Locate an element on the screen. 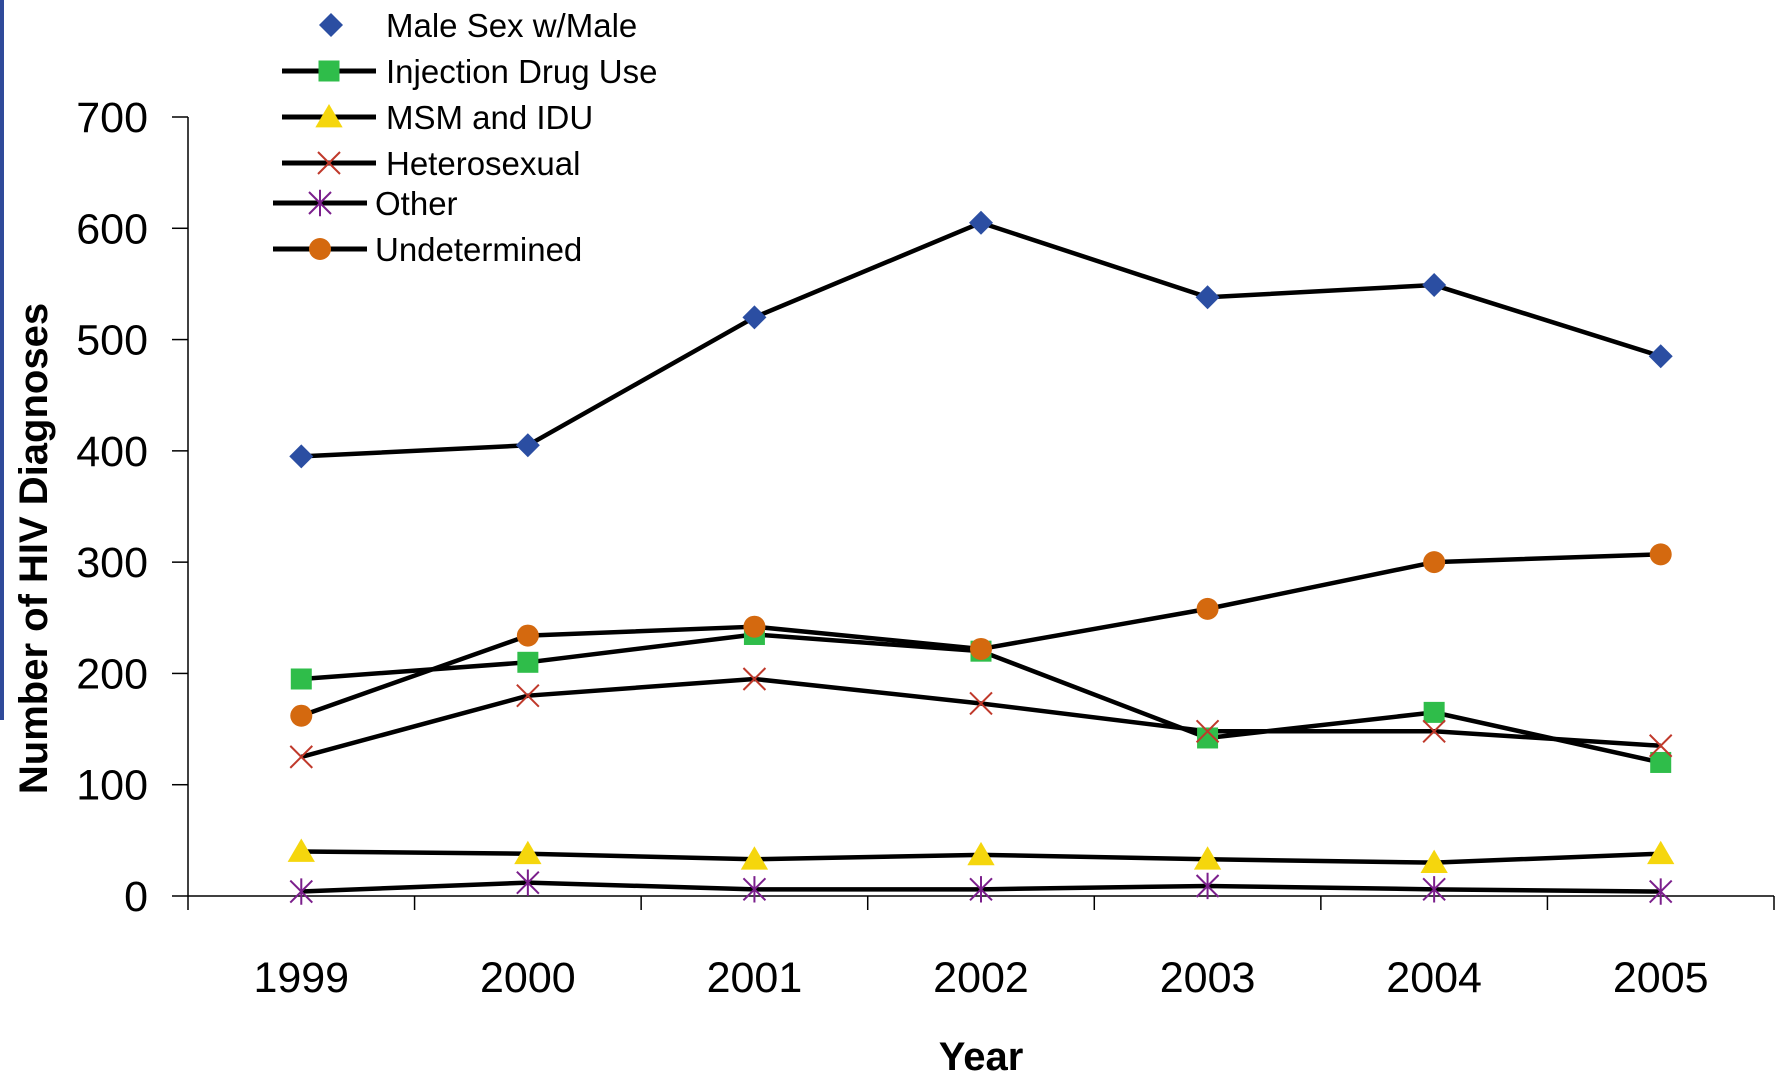 This screenshot has width=1780, height=1081. y-tick-label: 400 is located at coordinates (112, 452).